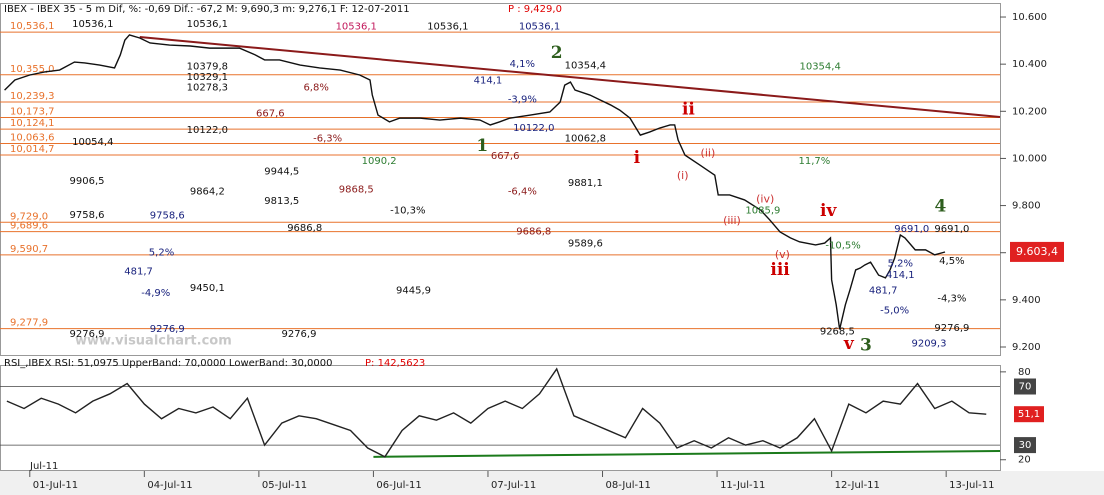 Image resolution: width=1104 pixels, height=495 pixels. What do you see at coordinates (522, 191) in the screenshot?
I see `annotation: -6,4%` at bounding box center [522, 191].